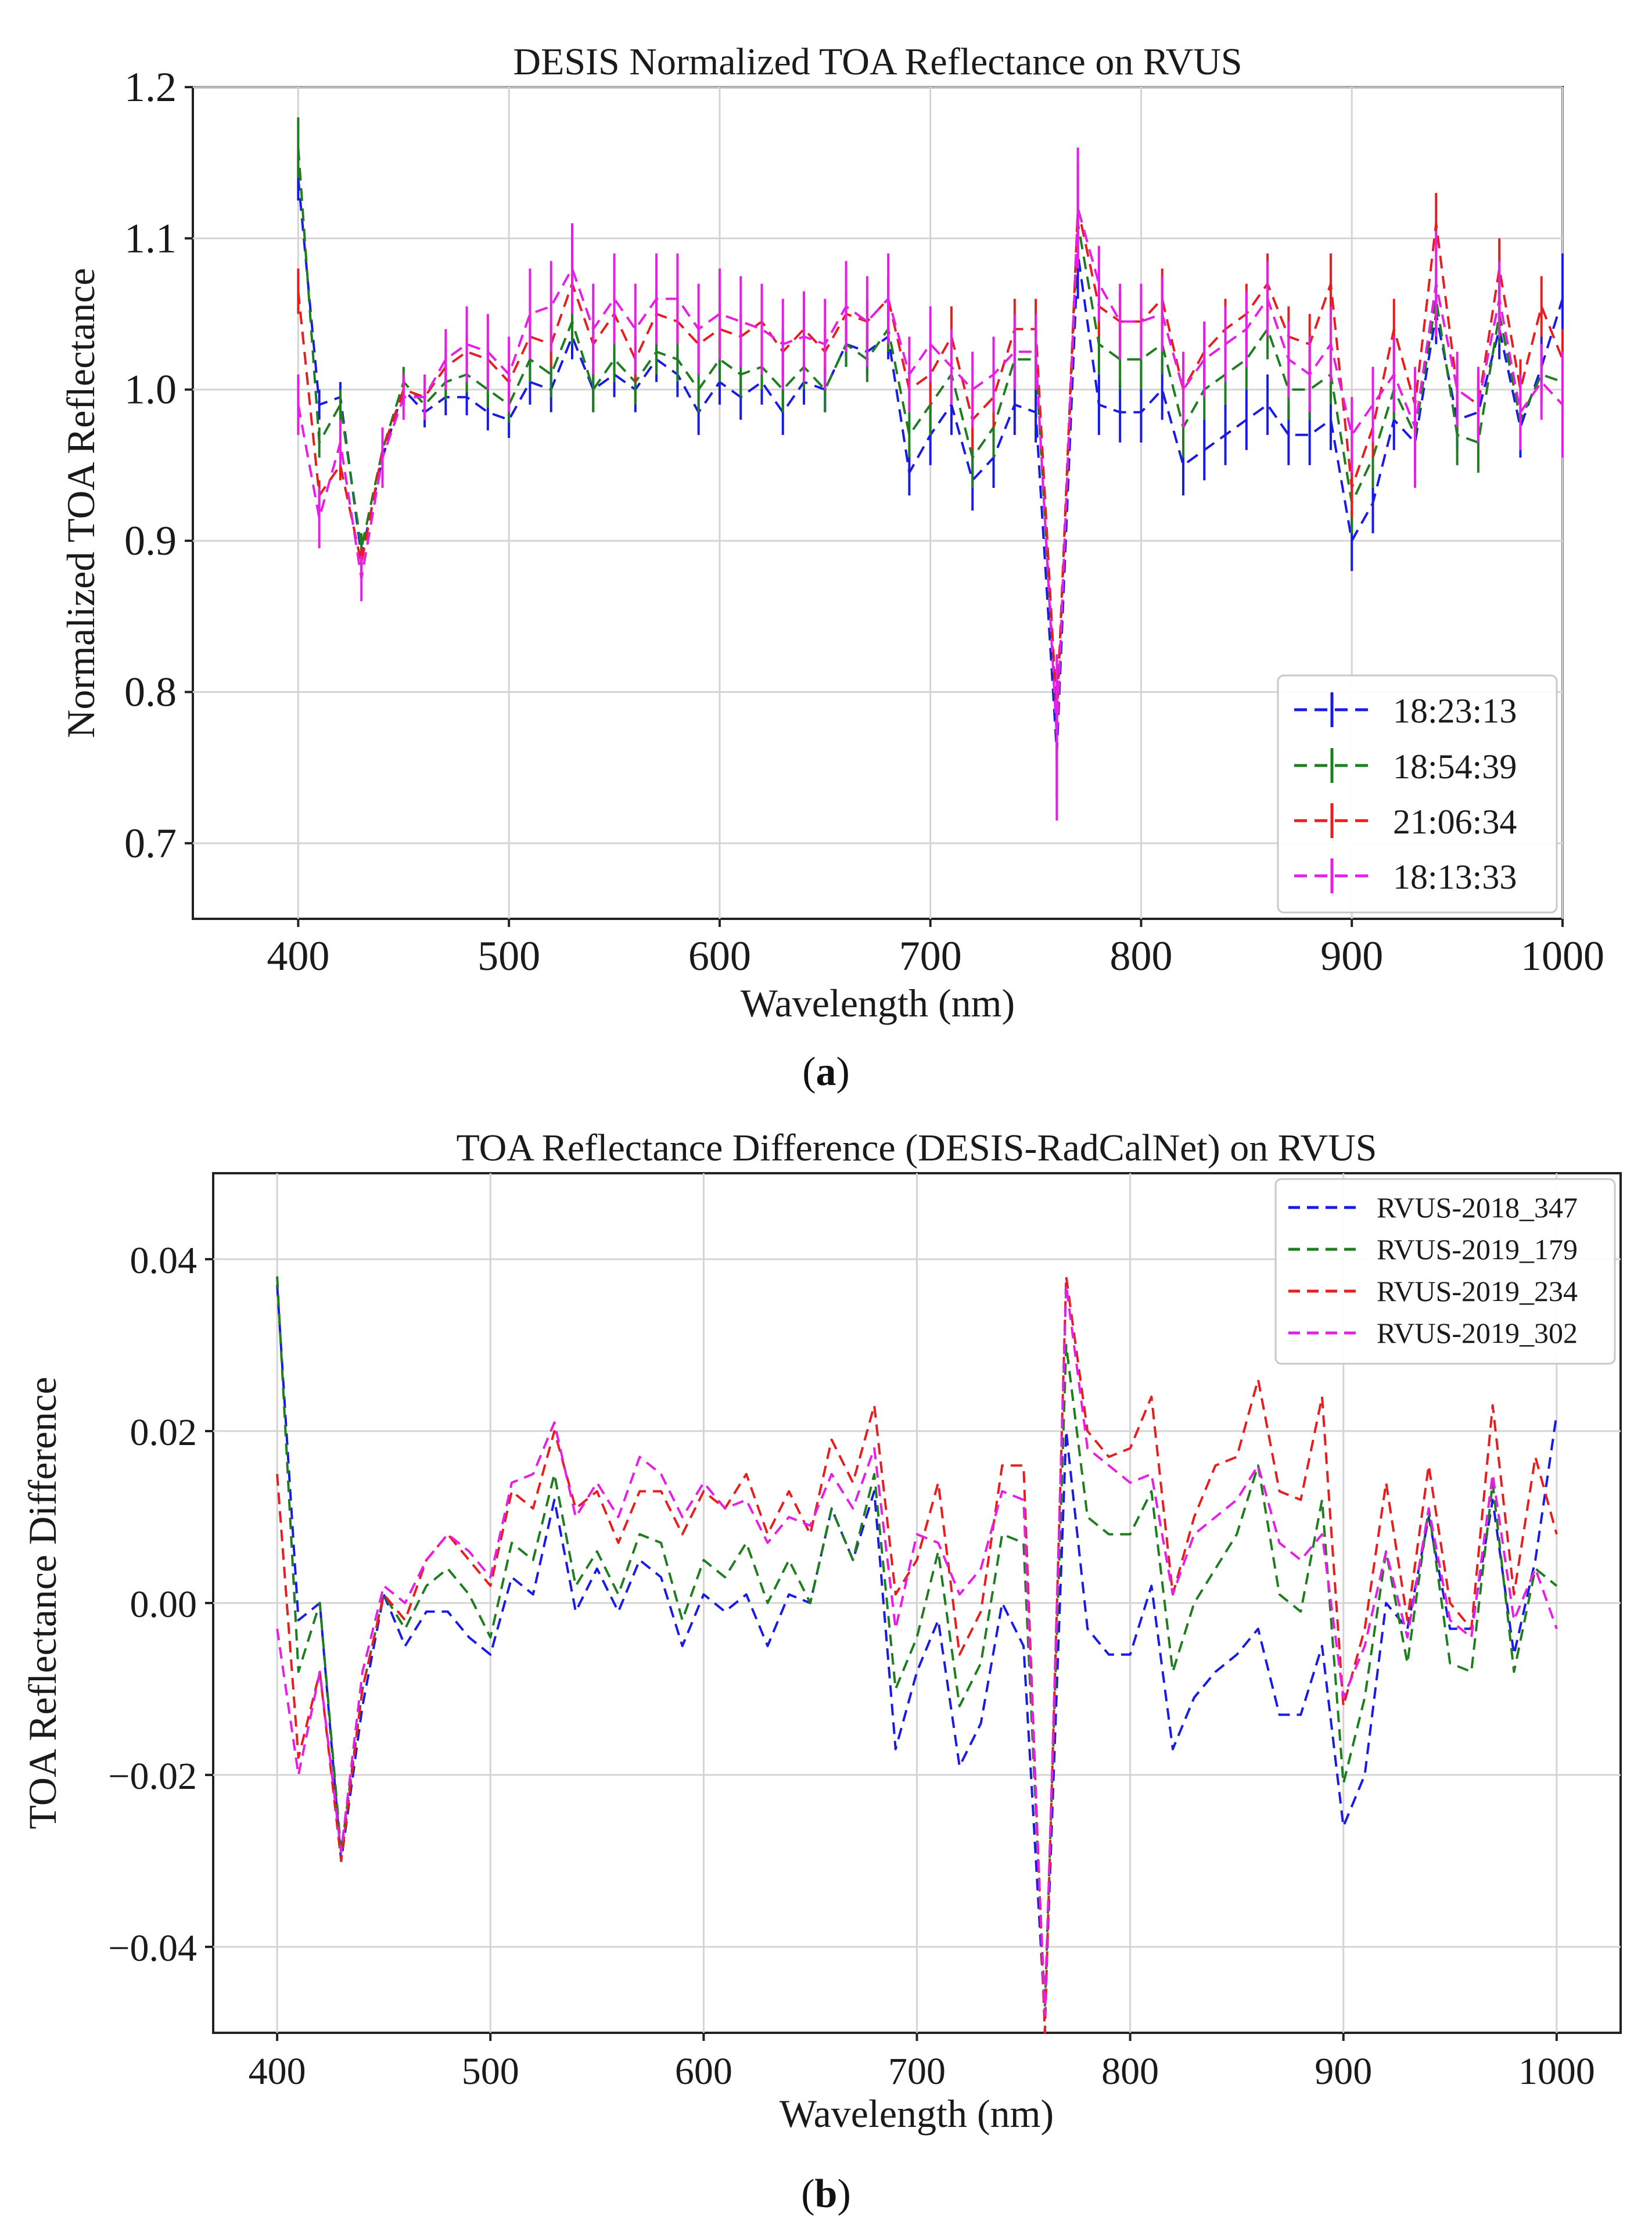  I want to click on caption-b-close: ), so click(844, 2194).